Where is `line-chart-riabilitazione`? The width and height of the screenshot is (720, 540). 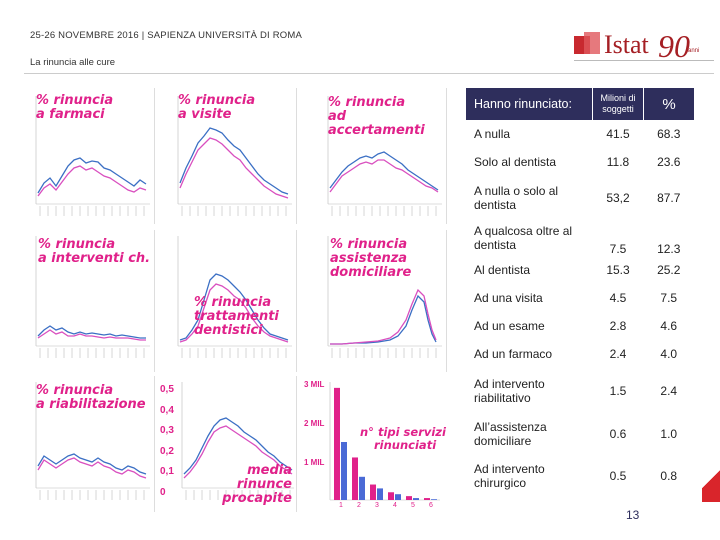 line-chart-riabilitazione is located at coordinates (92, 441).